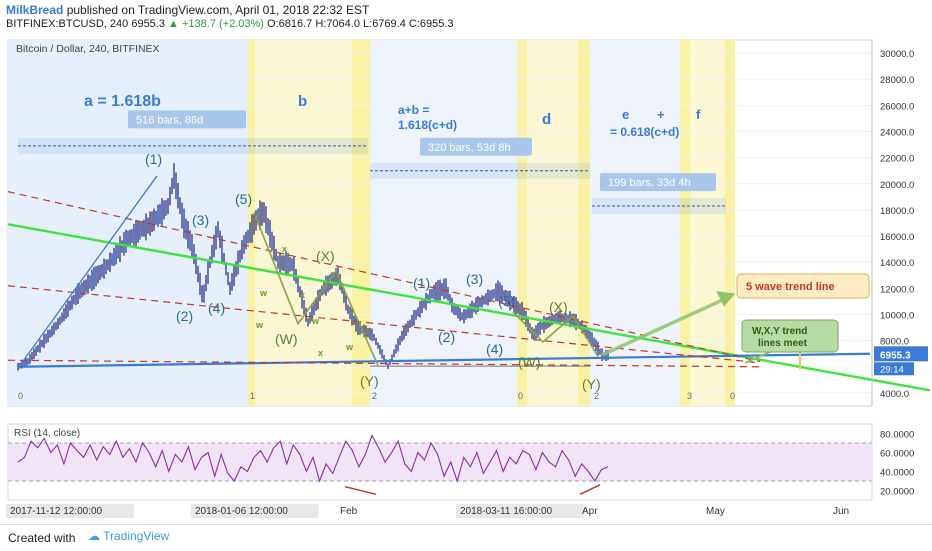 This screenshot has width=932, height=551. What do you see at coordinates (897, 435) in the screenshot?
I see `rsi-tick-label: 80.0000` at bounding box center [897, 435].